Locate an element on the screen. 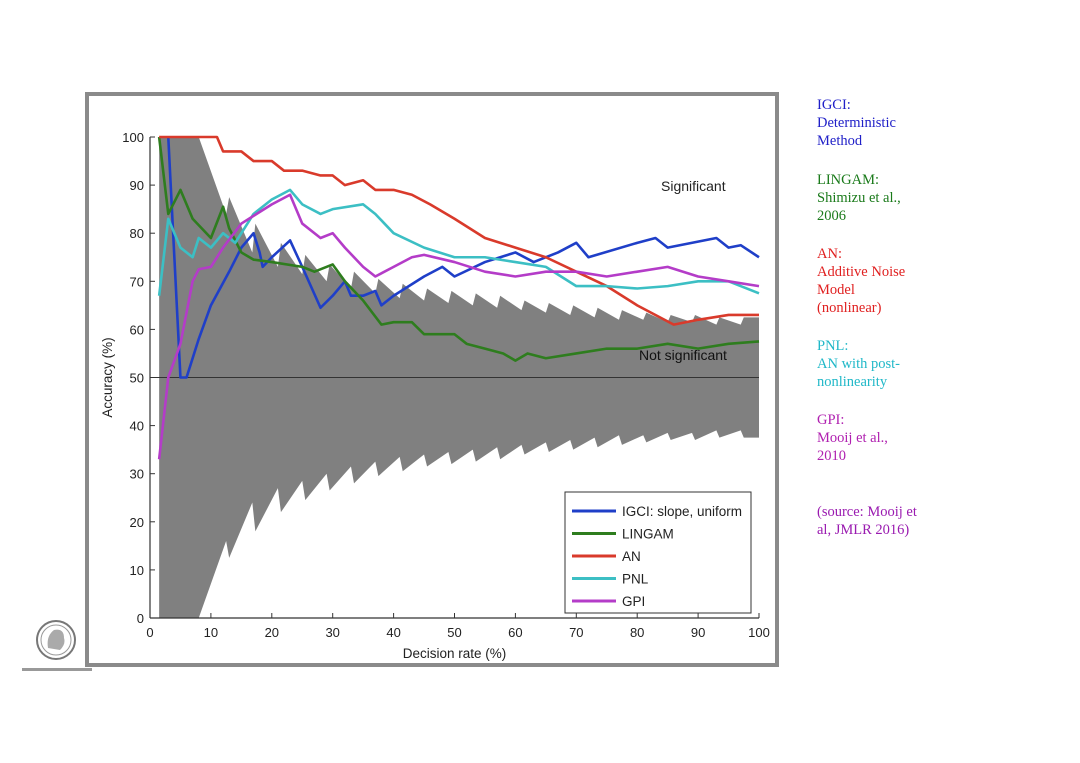 This screenshot has width=1080, height=763. y-tick-label: 50 is located at coordinates (137, 378).